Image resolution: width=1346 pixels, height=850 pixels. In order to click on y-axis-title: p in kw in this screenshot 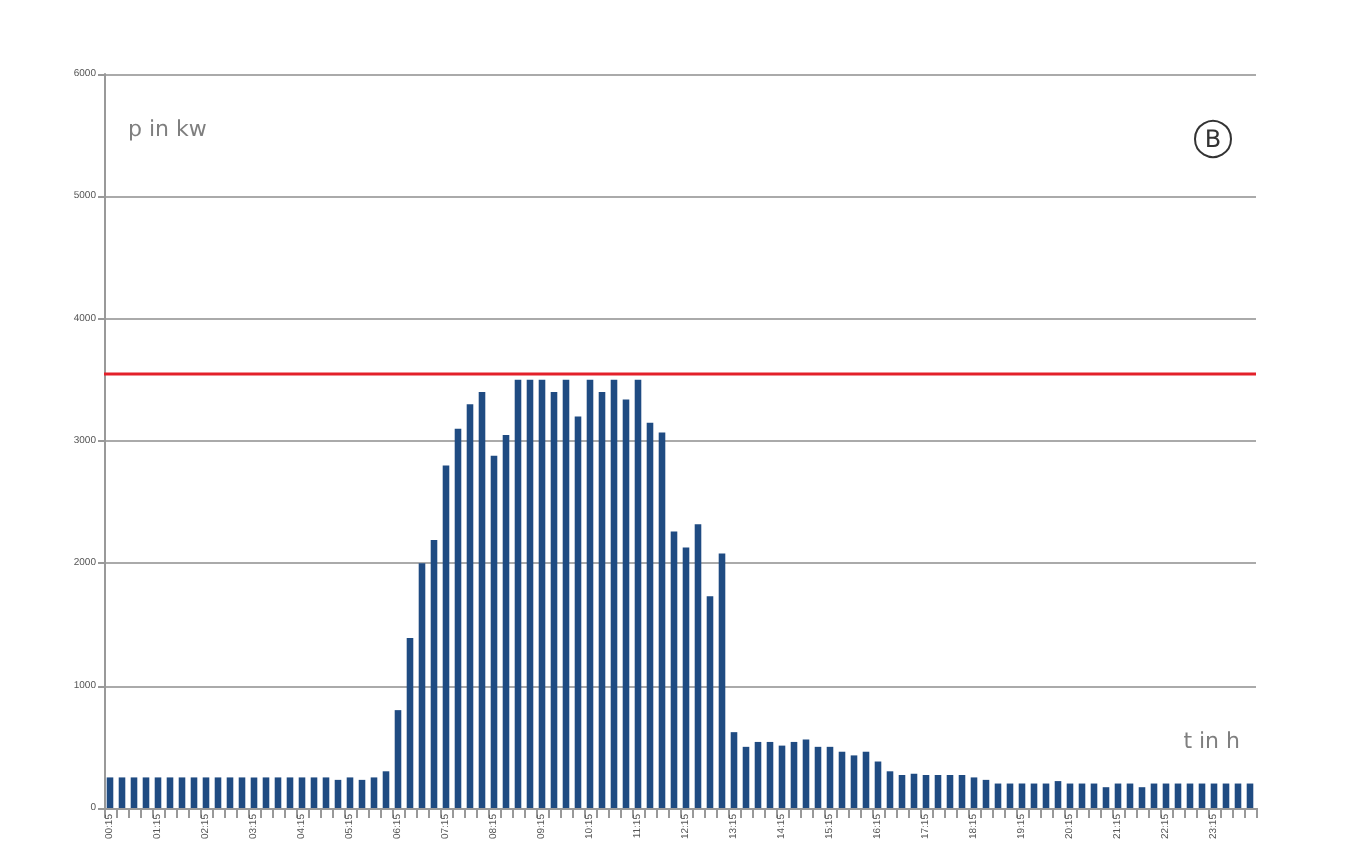, I will do `click(167, 129)`.